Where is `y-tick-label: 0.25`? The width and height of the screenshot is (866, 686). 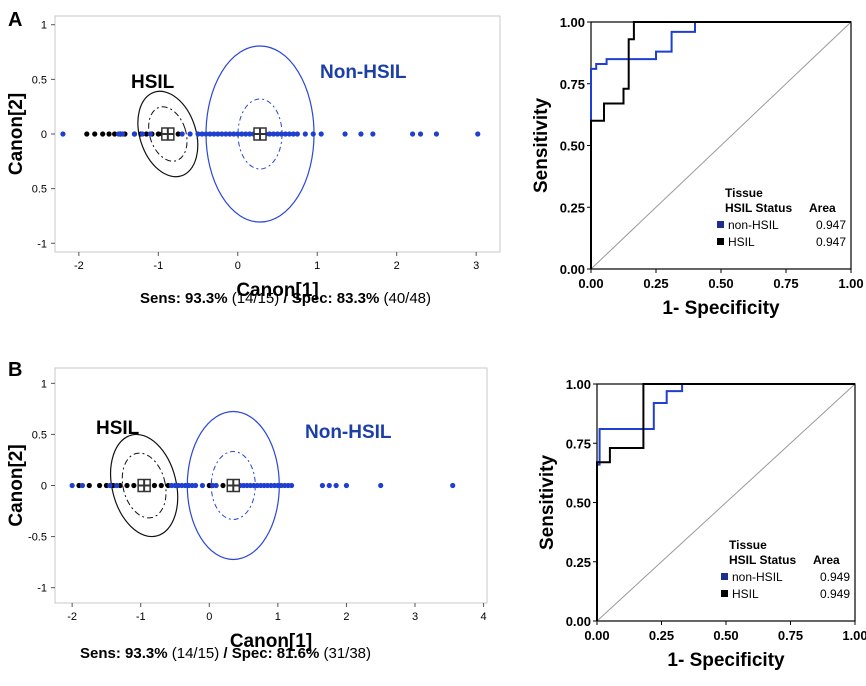 y-tick-label: 0.25 is located at coordinates (572, 207).